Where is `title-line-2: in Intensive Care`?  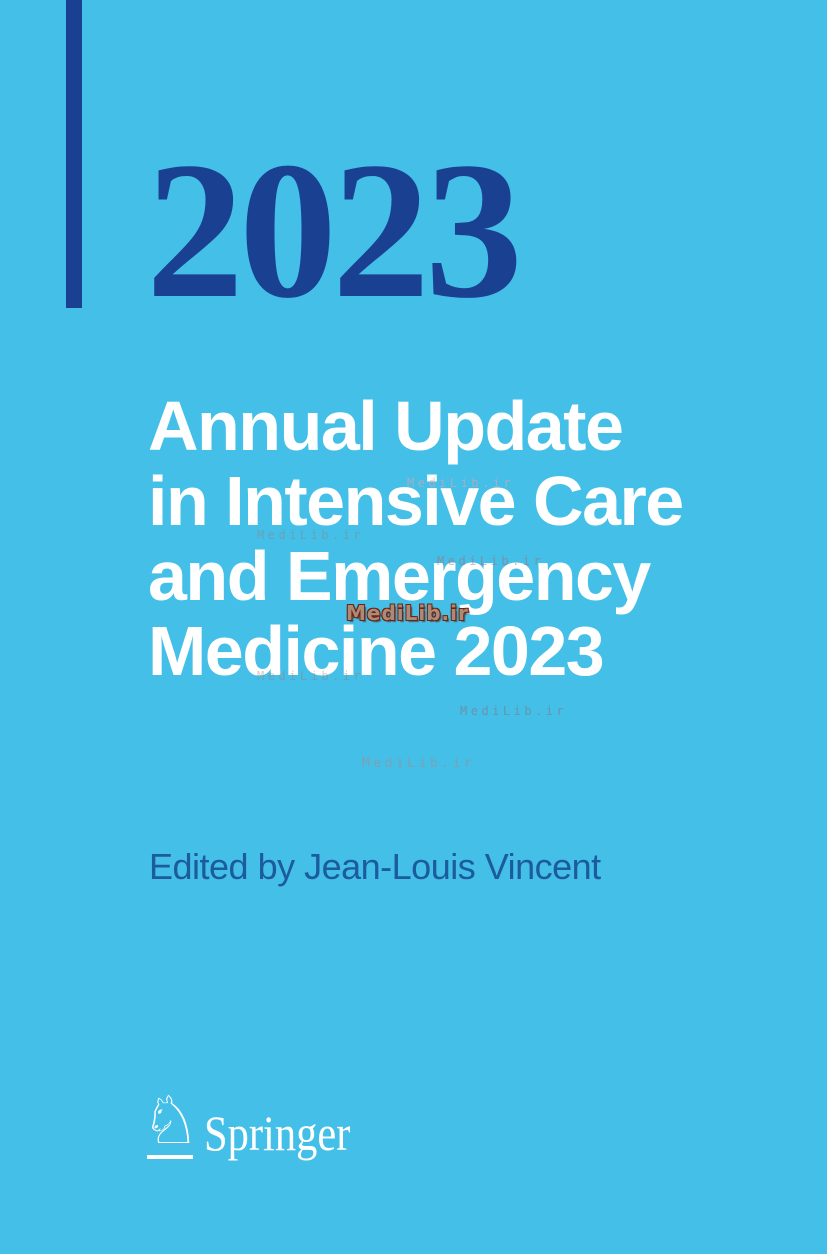
title-line-2: in Intensive Care is located at coordinates (416, 501).